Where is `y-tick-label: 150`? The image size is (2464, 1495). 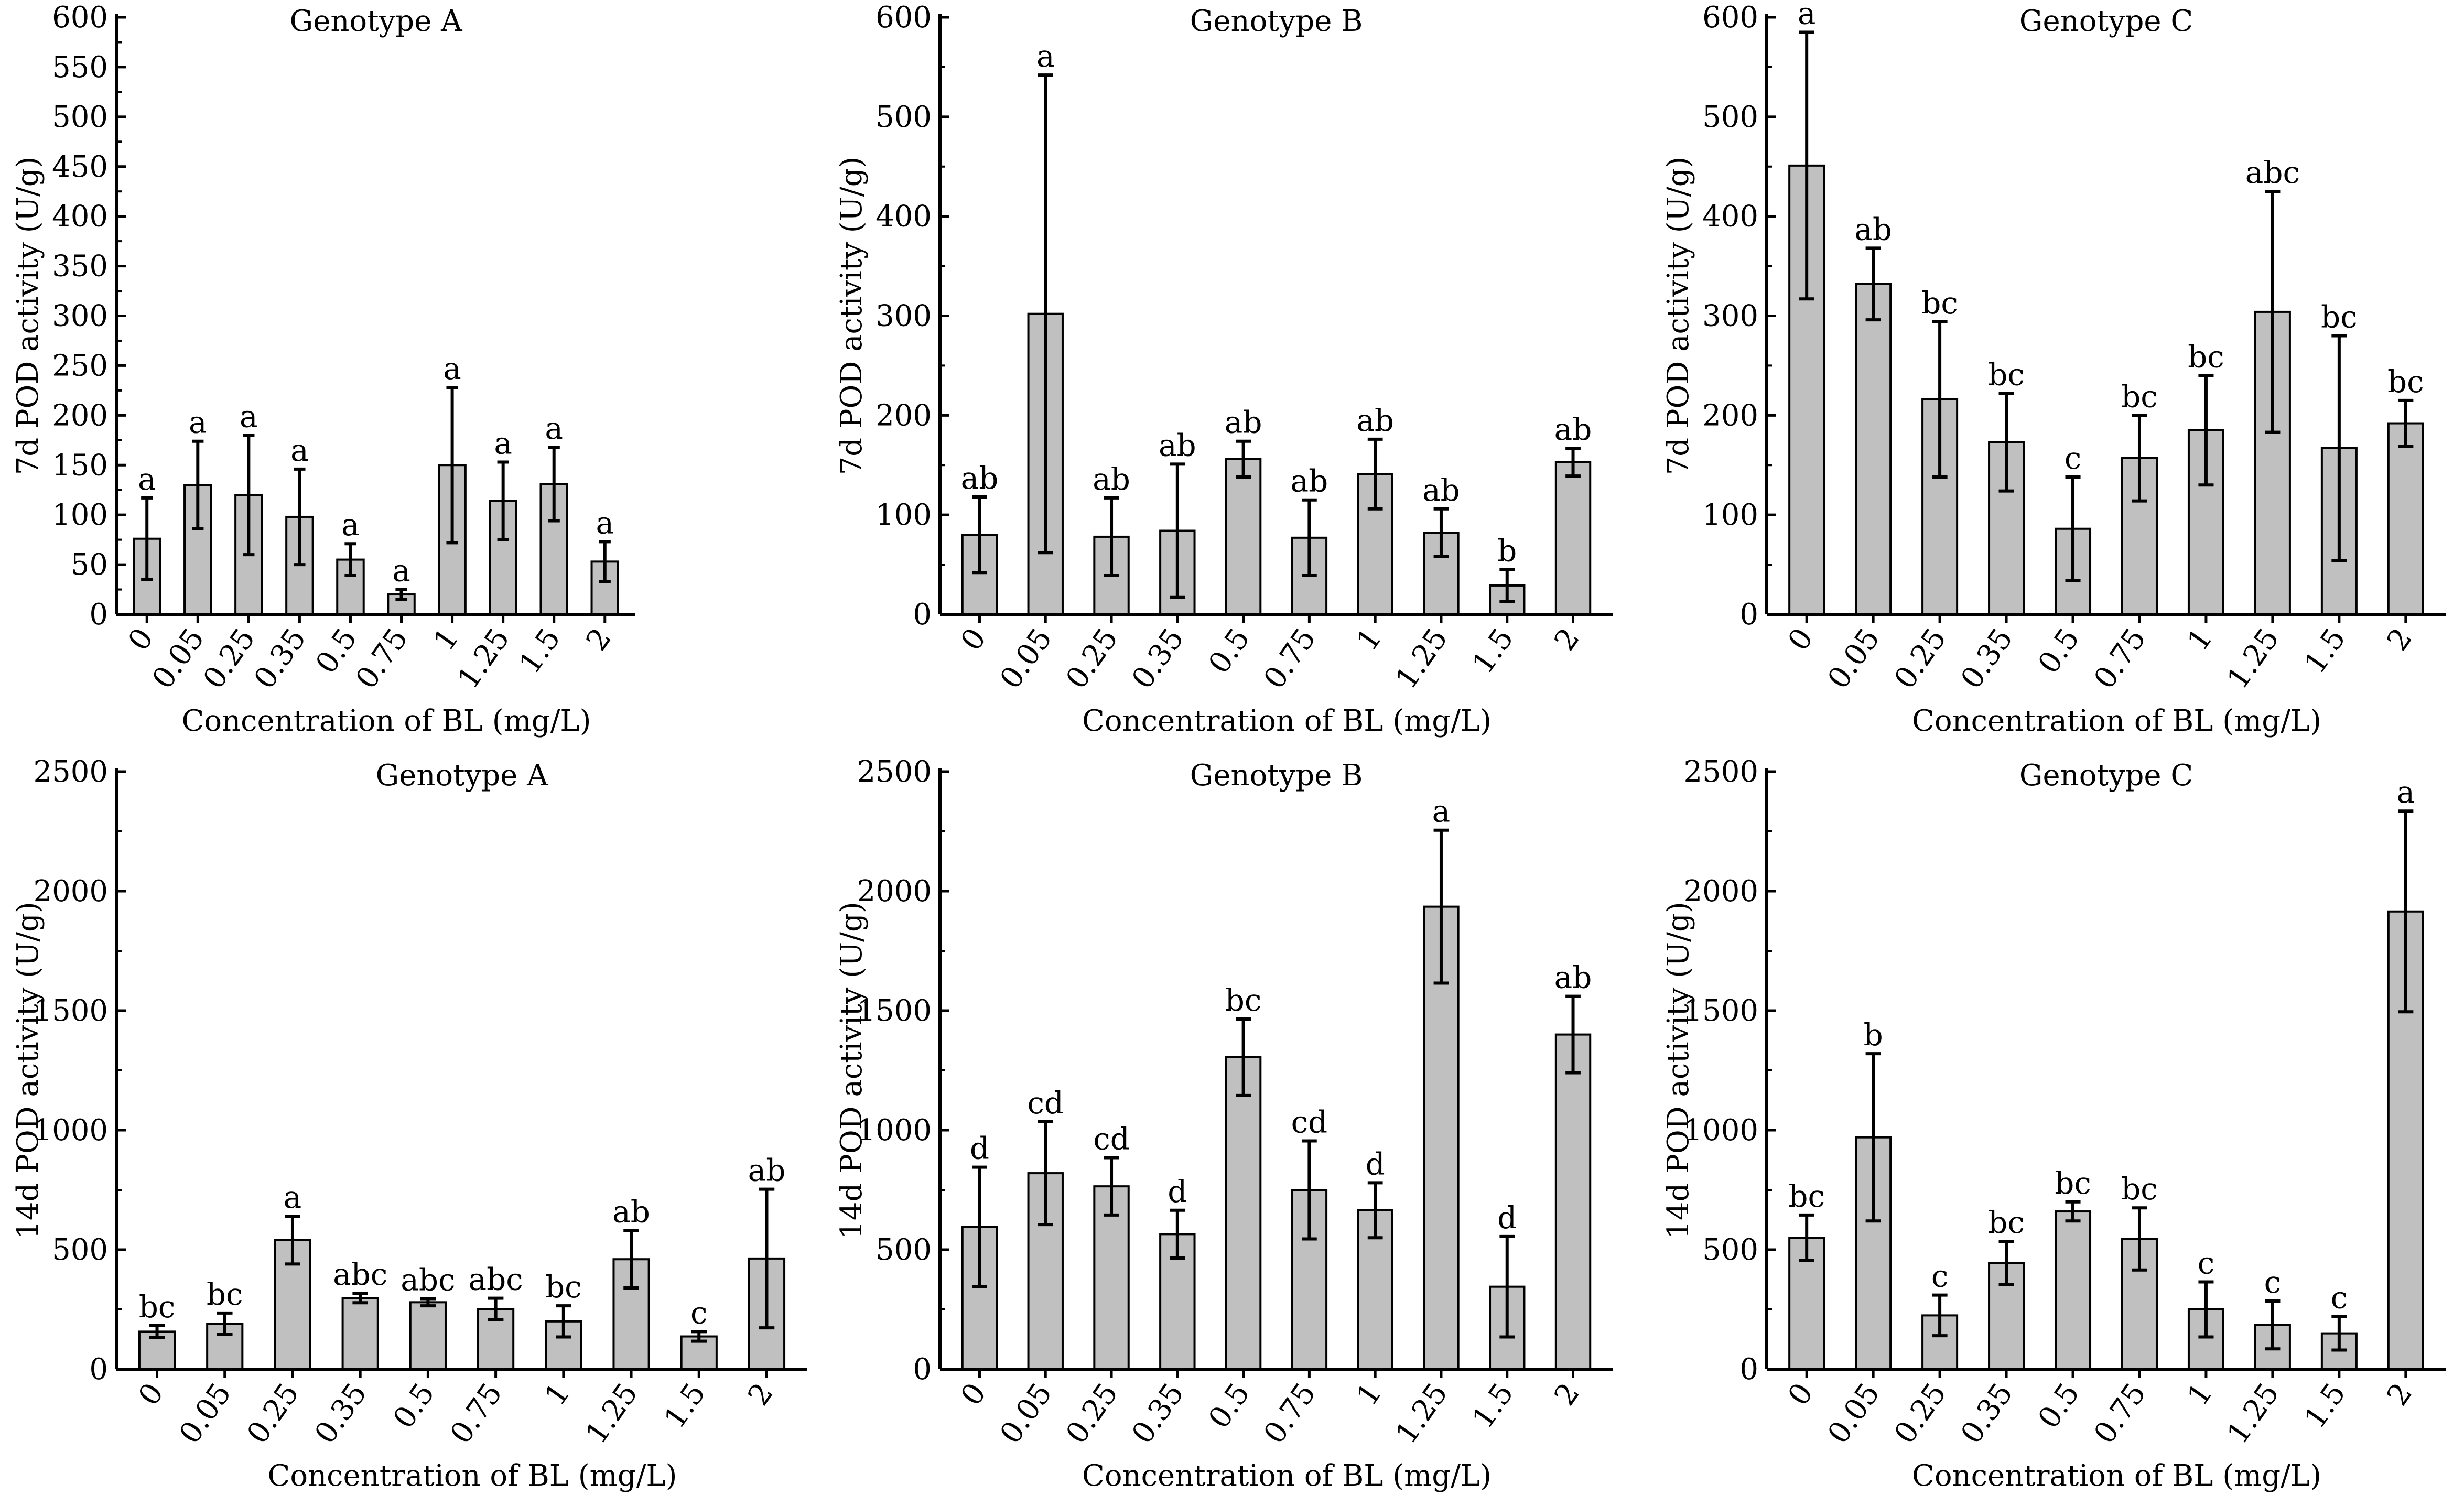 y-tick-label: 150 is located at coordinates (80, 465).